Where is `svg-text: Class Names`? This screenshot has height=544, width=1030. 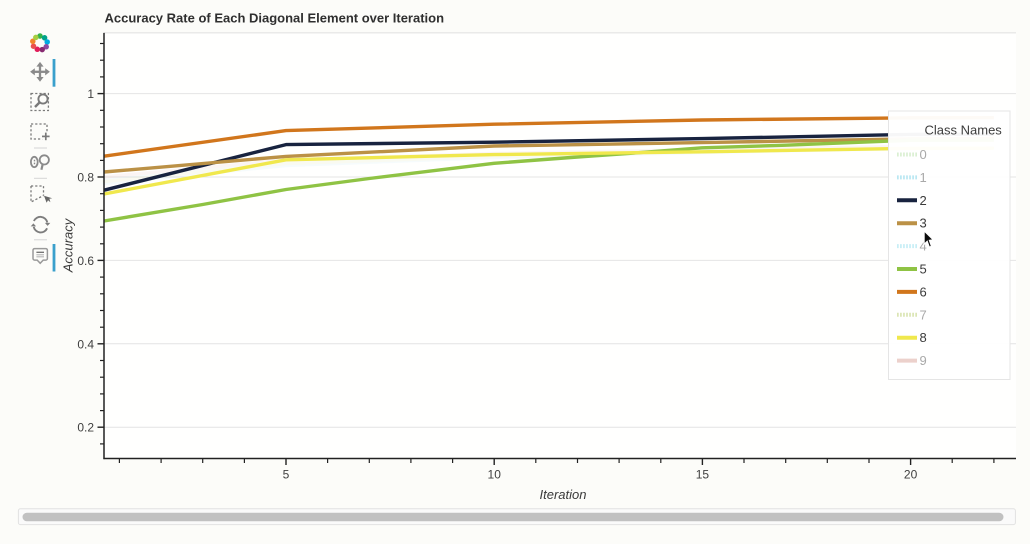 svg-text: Class Names is located at coordinates (964, 129).